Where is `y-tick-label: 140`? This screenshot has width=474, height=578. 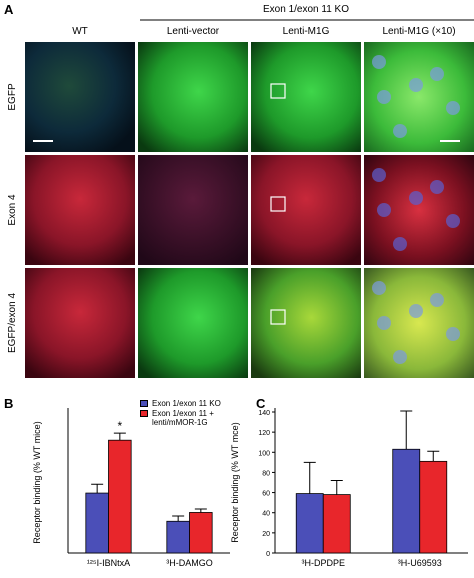
y-tick-label: 140 is located at coordinates (264, 413).